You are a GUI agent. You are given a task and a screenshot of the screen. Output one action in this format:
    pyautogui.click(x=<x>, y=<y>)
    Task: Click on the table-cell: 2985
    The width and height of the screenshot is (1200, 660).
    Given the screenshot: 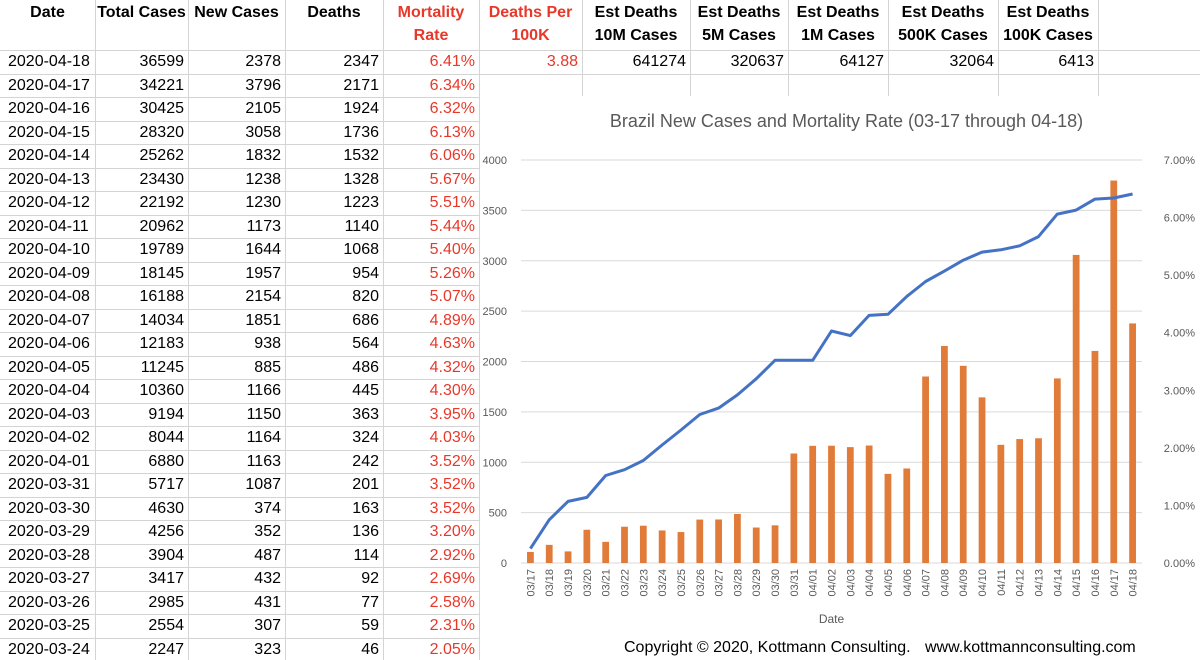 What is the action you would take?
    pyautogui.click(x=166, y=602)
    